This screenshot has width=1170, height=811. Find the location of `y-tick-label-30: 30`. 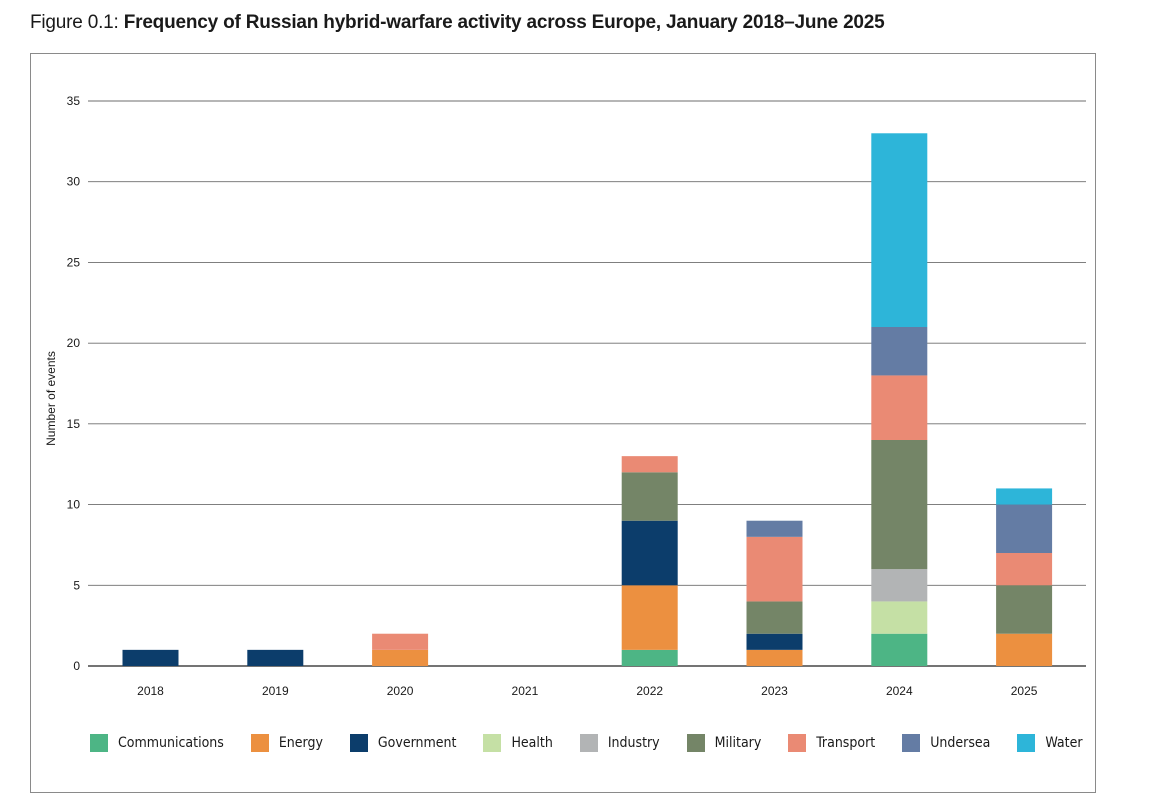

y-tick-label-30: 30 is located at coordinates (74, 182).